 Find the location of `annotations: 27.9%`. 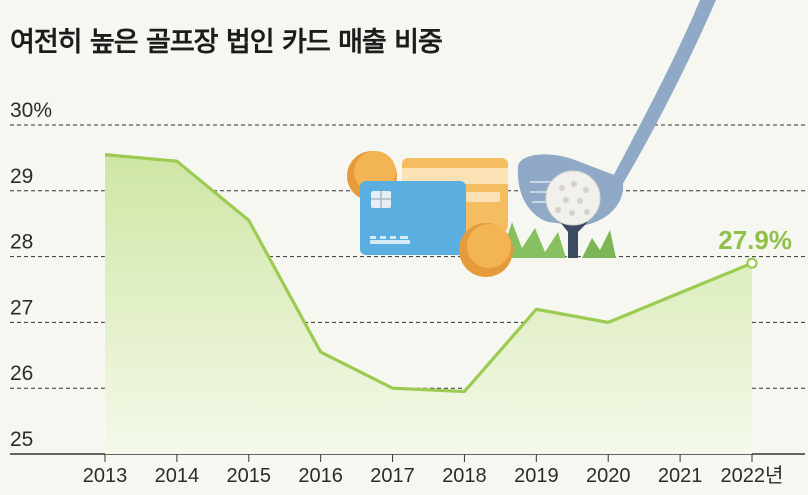

annotations: 27.9% is located at coordinates (755, 247).